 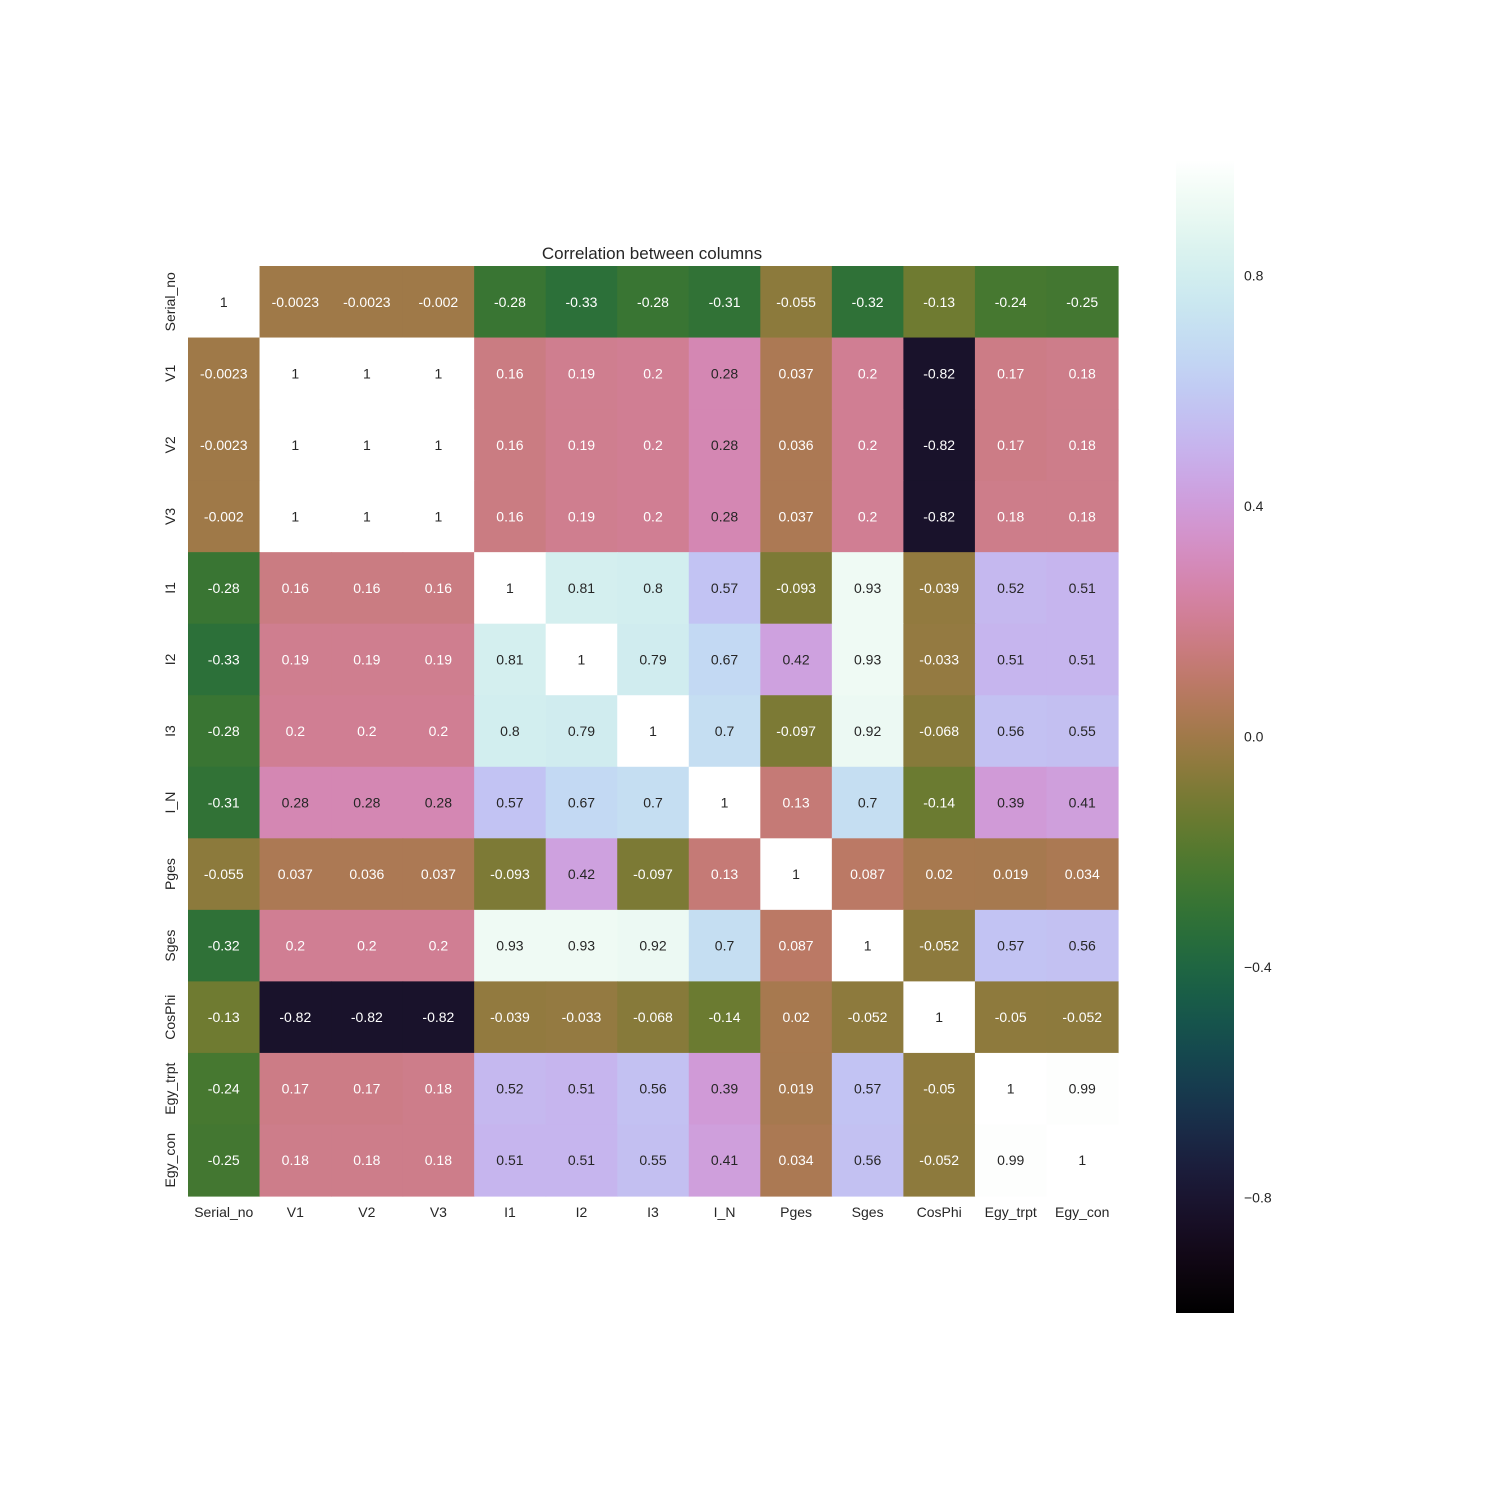 I want to click on heatmap-cell-label: -0.13, so click(x=939, y=302).